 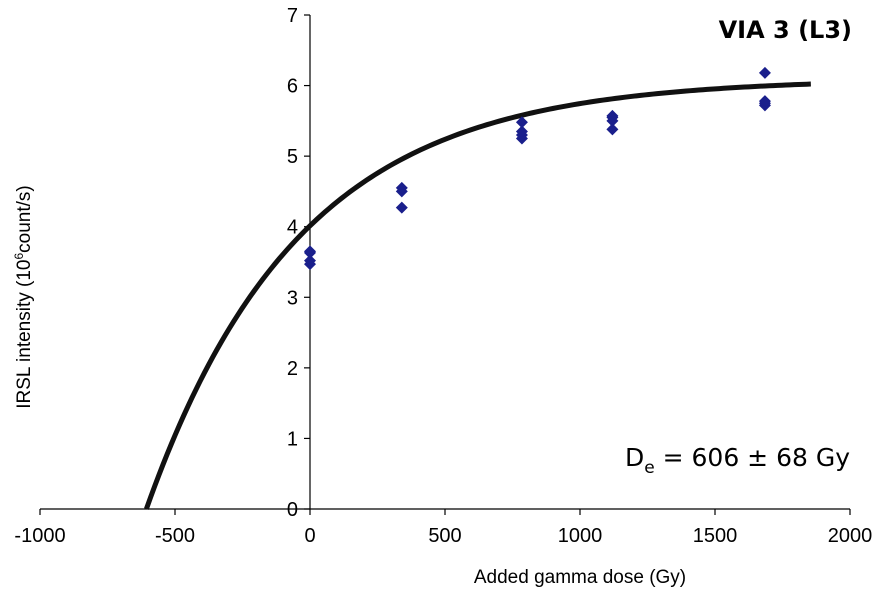 I want to click on y-tick-label: 1, so click(x=292, y=439).